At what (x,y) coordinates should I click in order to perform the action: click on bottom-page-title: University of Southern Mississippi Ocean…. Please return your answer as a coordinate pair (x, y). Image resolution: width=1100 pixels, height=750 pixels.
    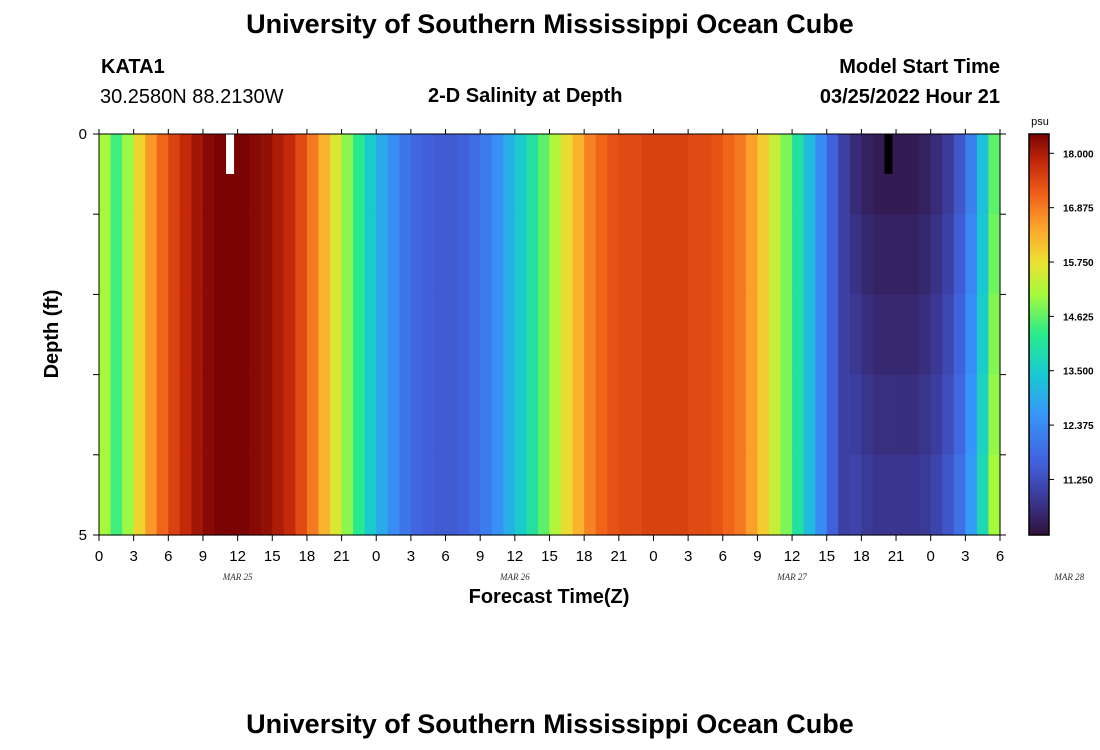
    Looking at the image, I should click on (550, 724).